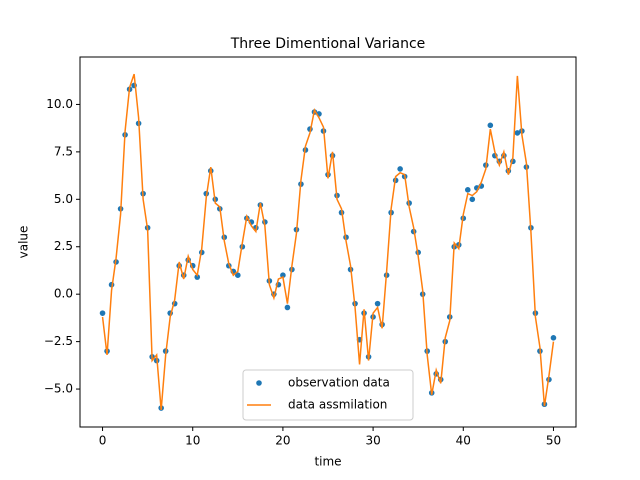  I want to click on legend-marker, so click(259, 383).